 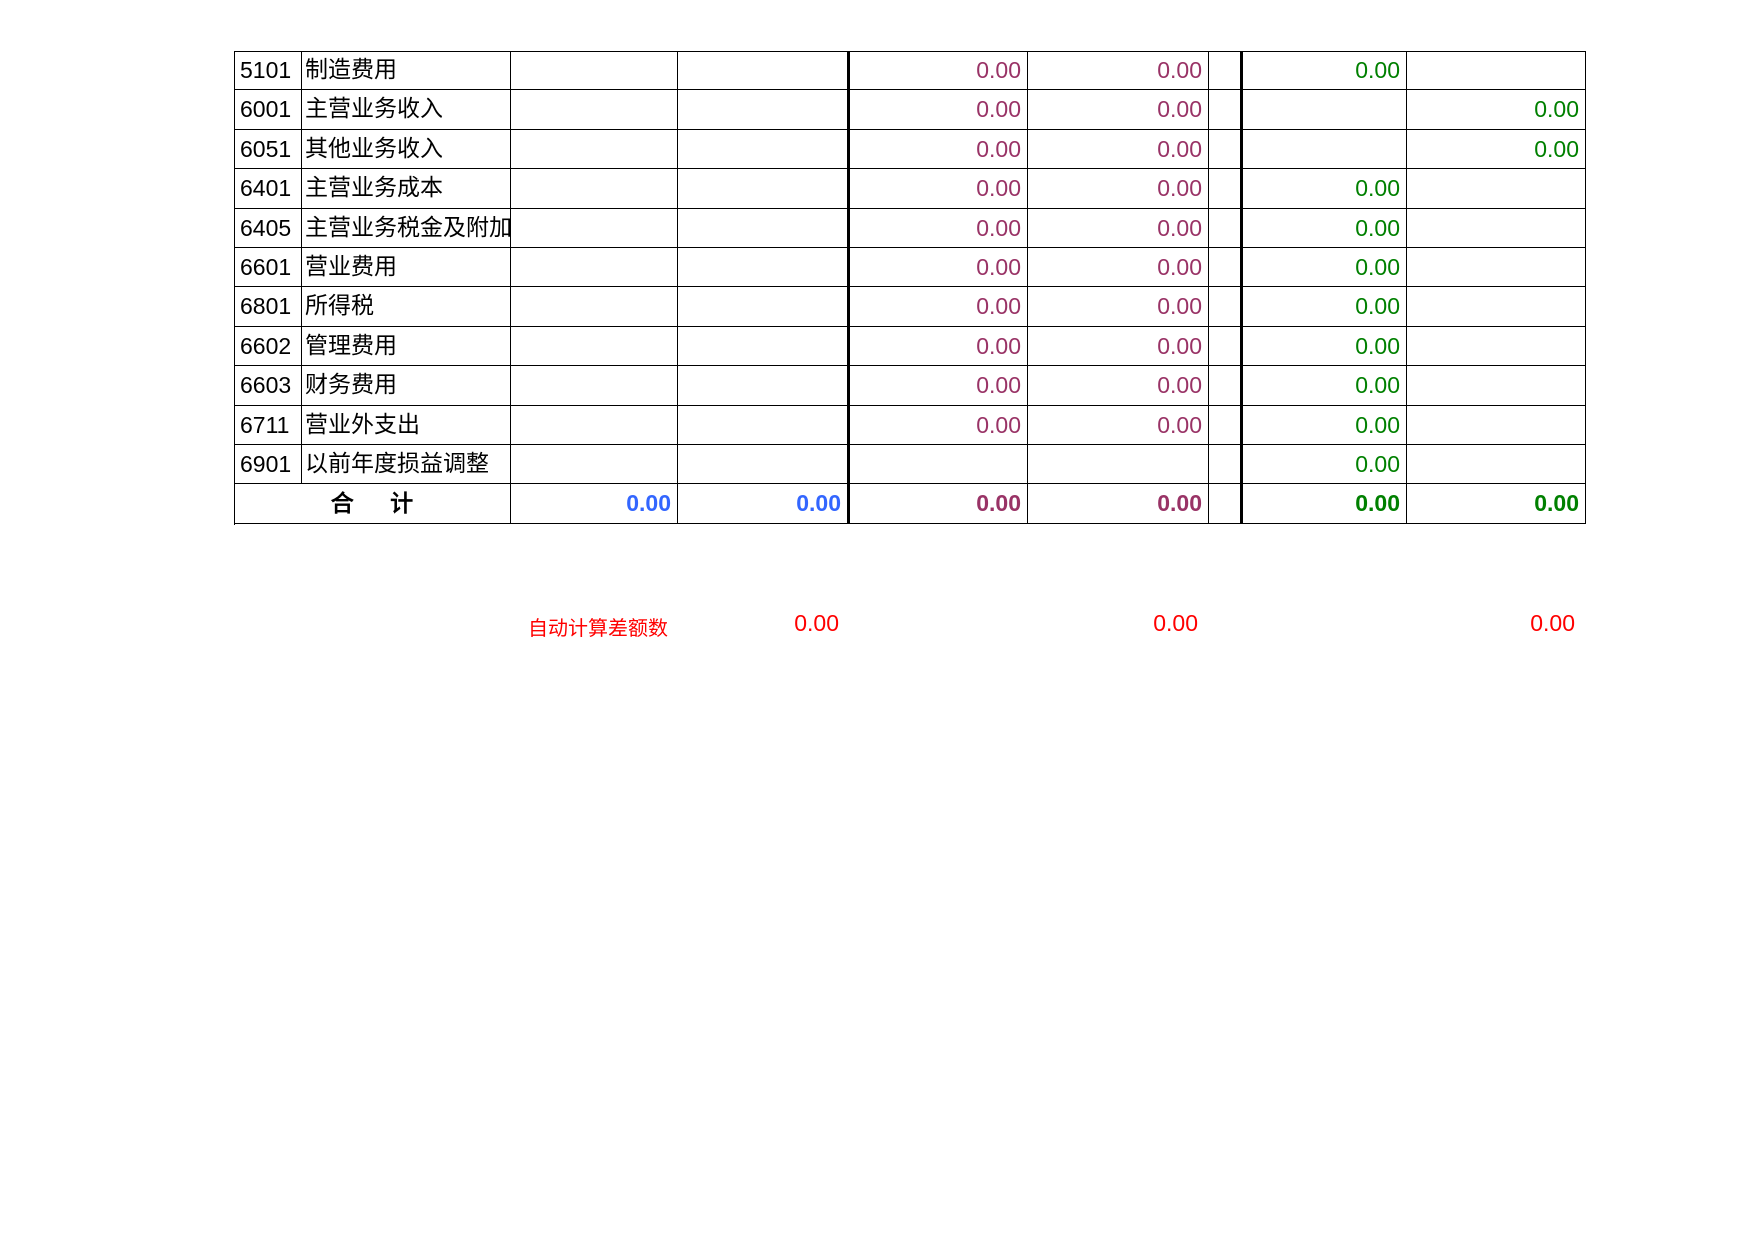 What do you see at coordinates (406, 71) in the screenshot?
I see `account-name: 制造费用` at bounding box center [406, 71].